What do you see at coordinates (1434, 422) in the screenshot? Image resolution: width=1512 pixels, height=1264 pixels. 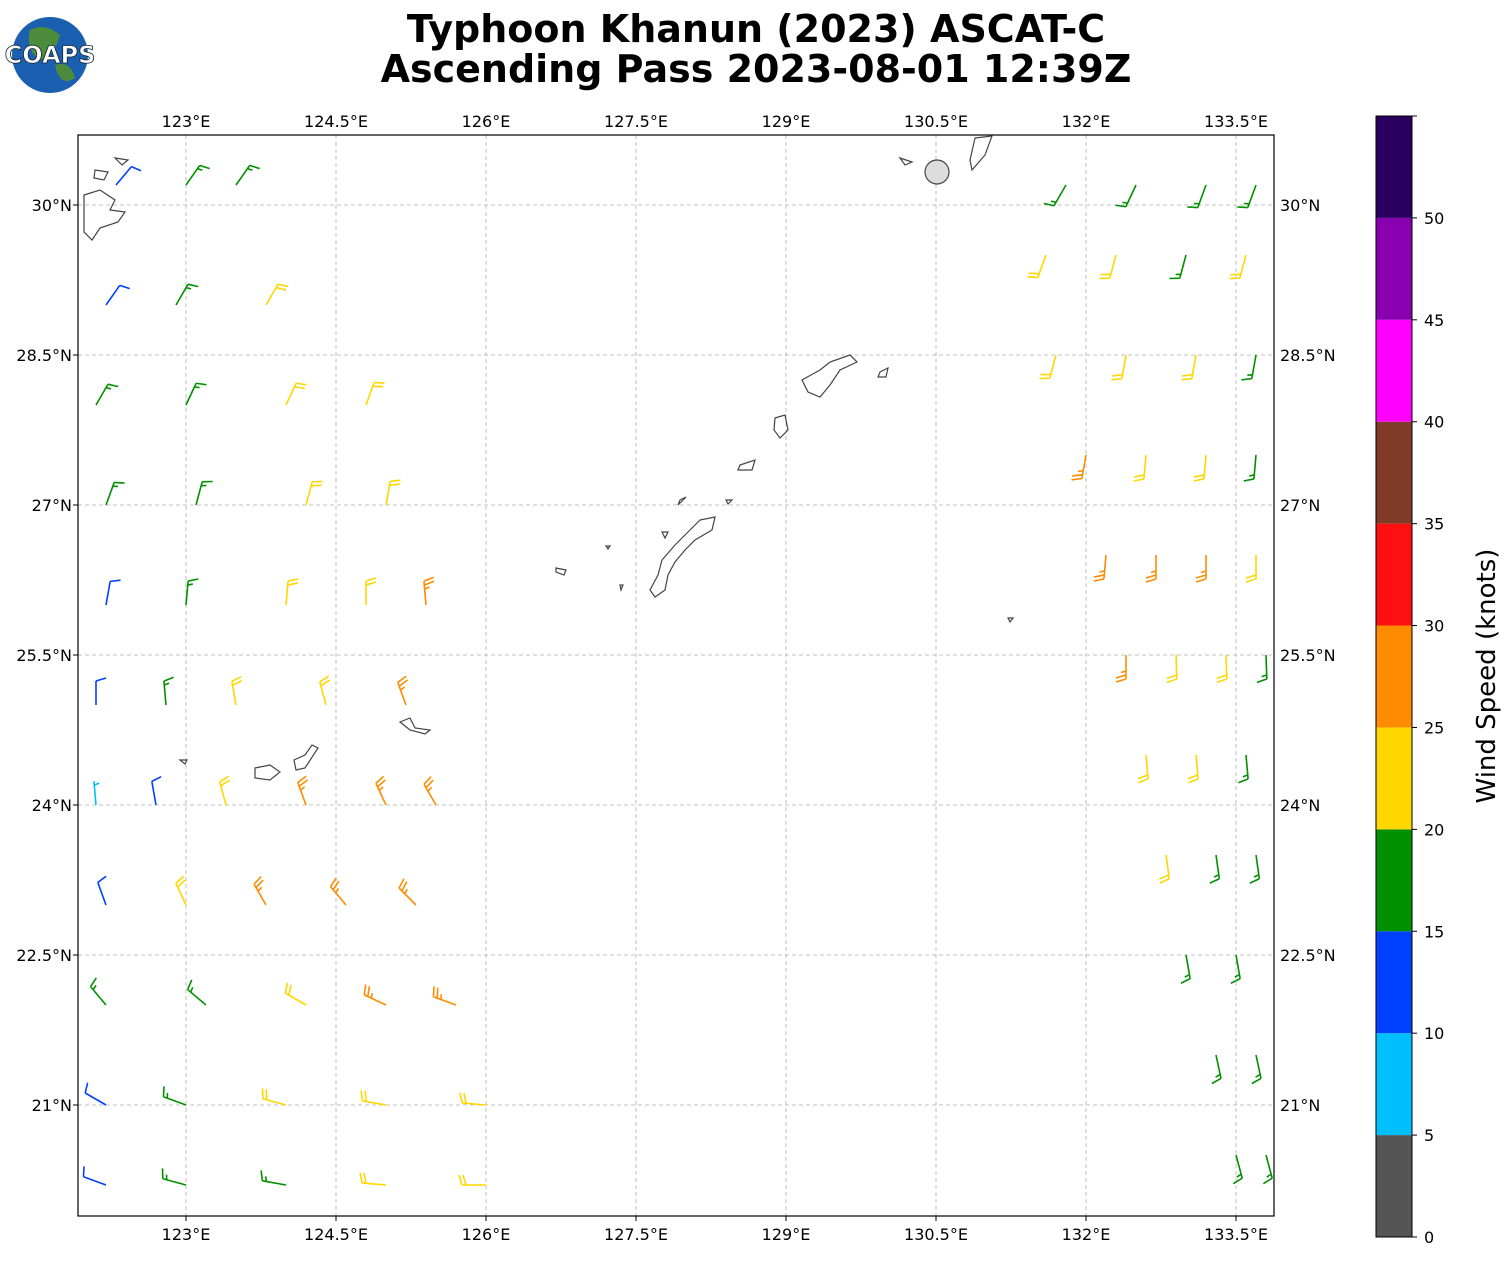 I see `colorbar-tick-label: 40` at bounding box center [1434, 422].